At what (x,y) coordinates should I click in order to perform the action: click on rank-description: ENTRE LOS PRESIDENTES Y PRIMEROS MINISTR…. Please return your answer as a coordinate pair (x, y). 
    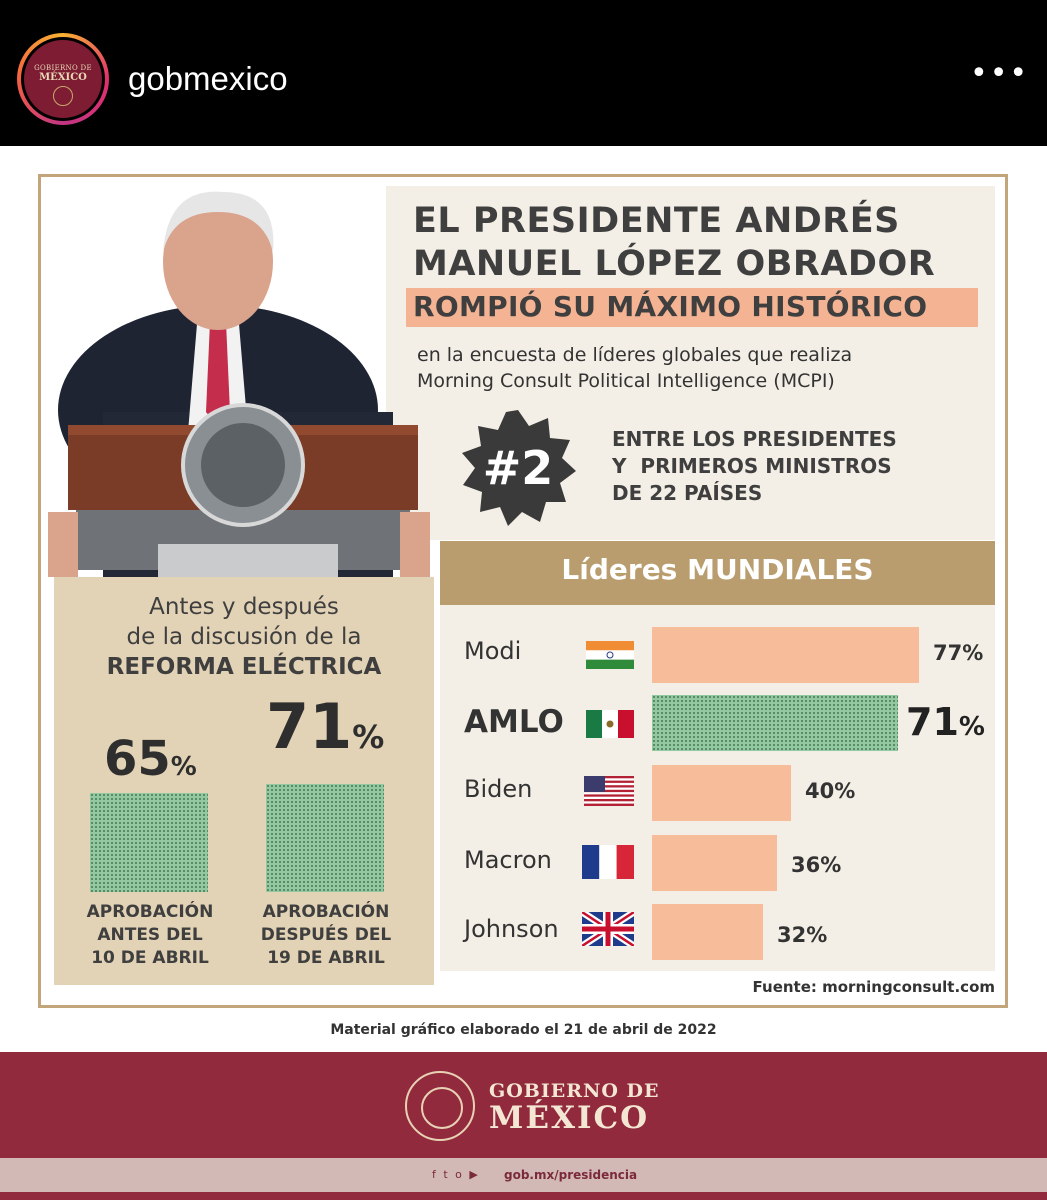
    Looking at the image, I should click on (754, 466).